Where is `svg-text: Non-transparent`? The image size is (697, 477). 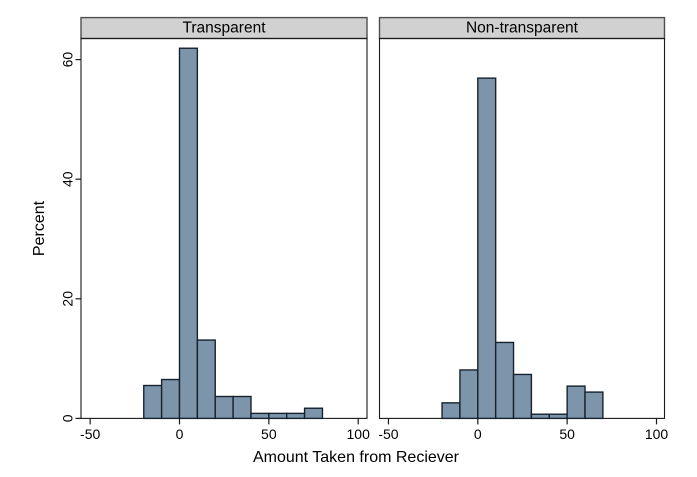 svg-text: Non-transparent is located at coordinates (522, 28).